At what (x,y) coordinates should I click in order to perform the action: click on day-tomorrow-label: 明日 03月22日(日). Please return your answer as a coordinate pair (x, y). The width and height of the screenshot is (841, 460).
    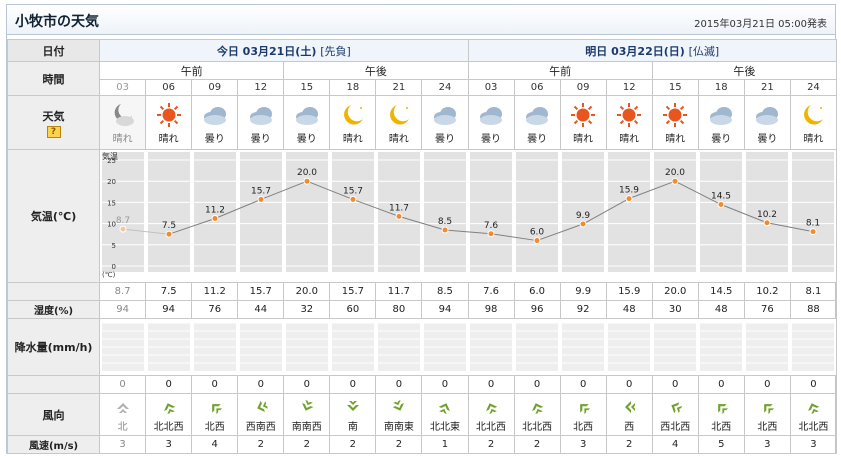
    Looking at the image, I should click on (635, 51).